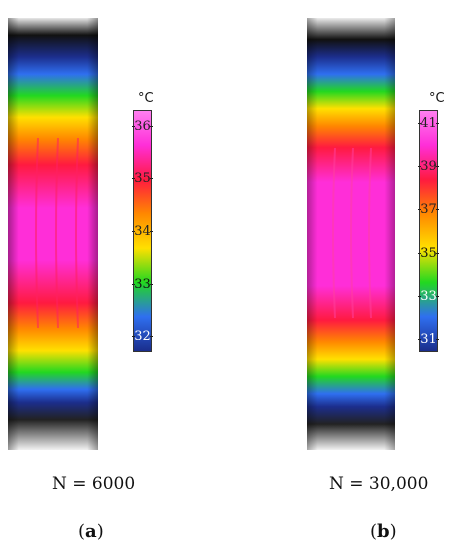 This screenshot has width=466, height=550. I want to click on caption-b: N = 30,000, so click(379, 484).